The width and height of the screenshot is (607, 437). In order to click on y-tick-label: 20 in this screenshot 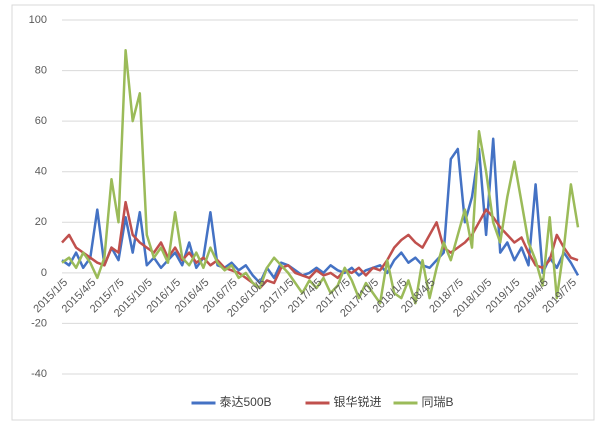, I will do `click(41, 222)`.